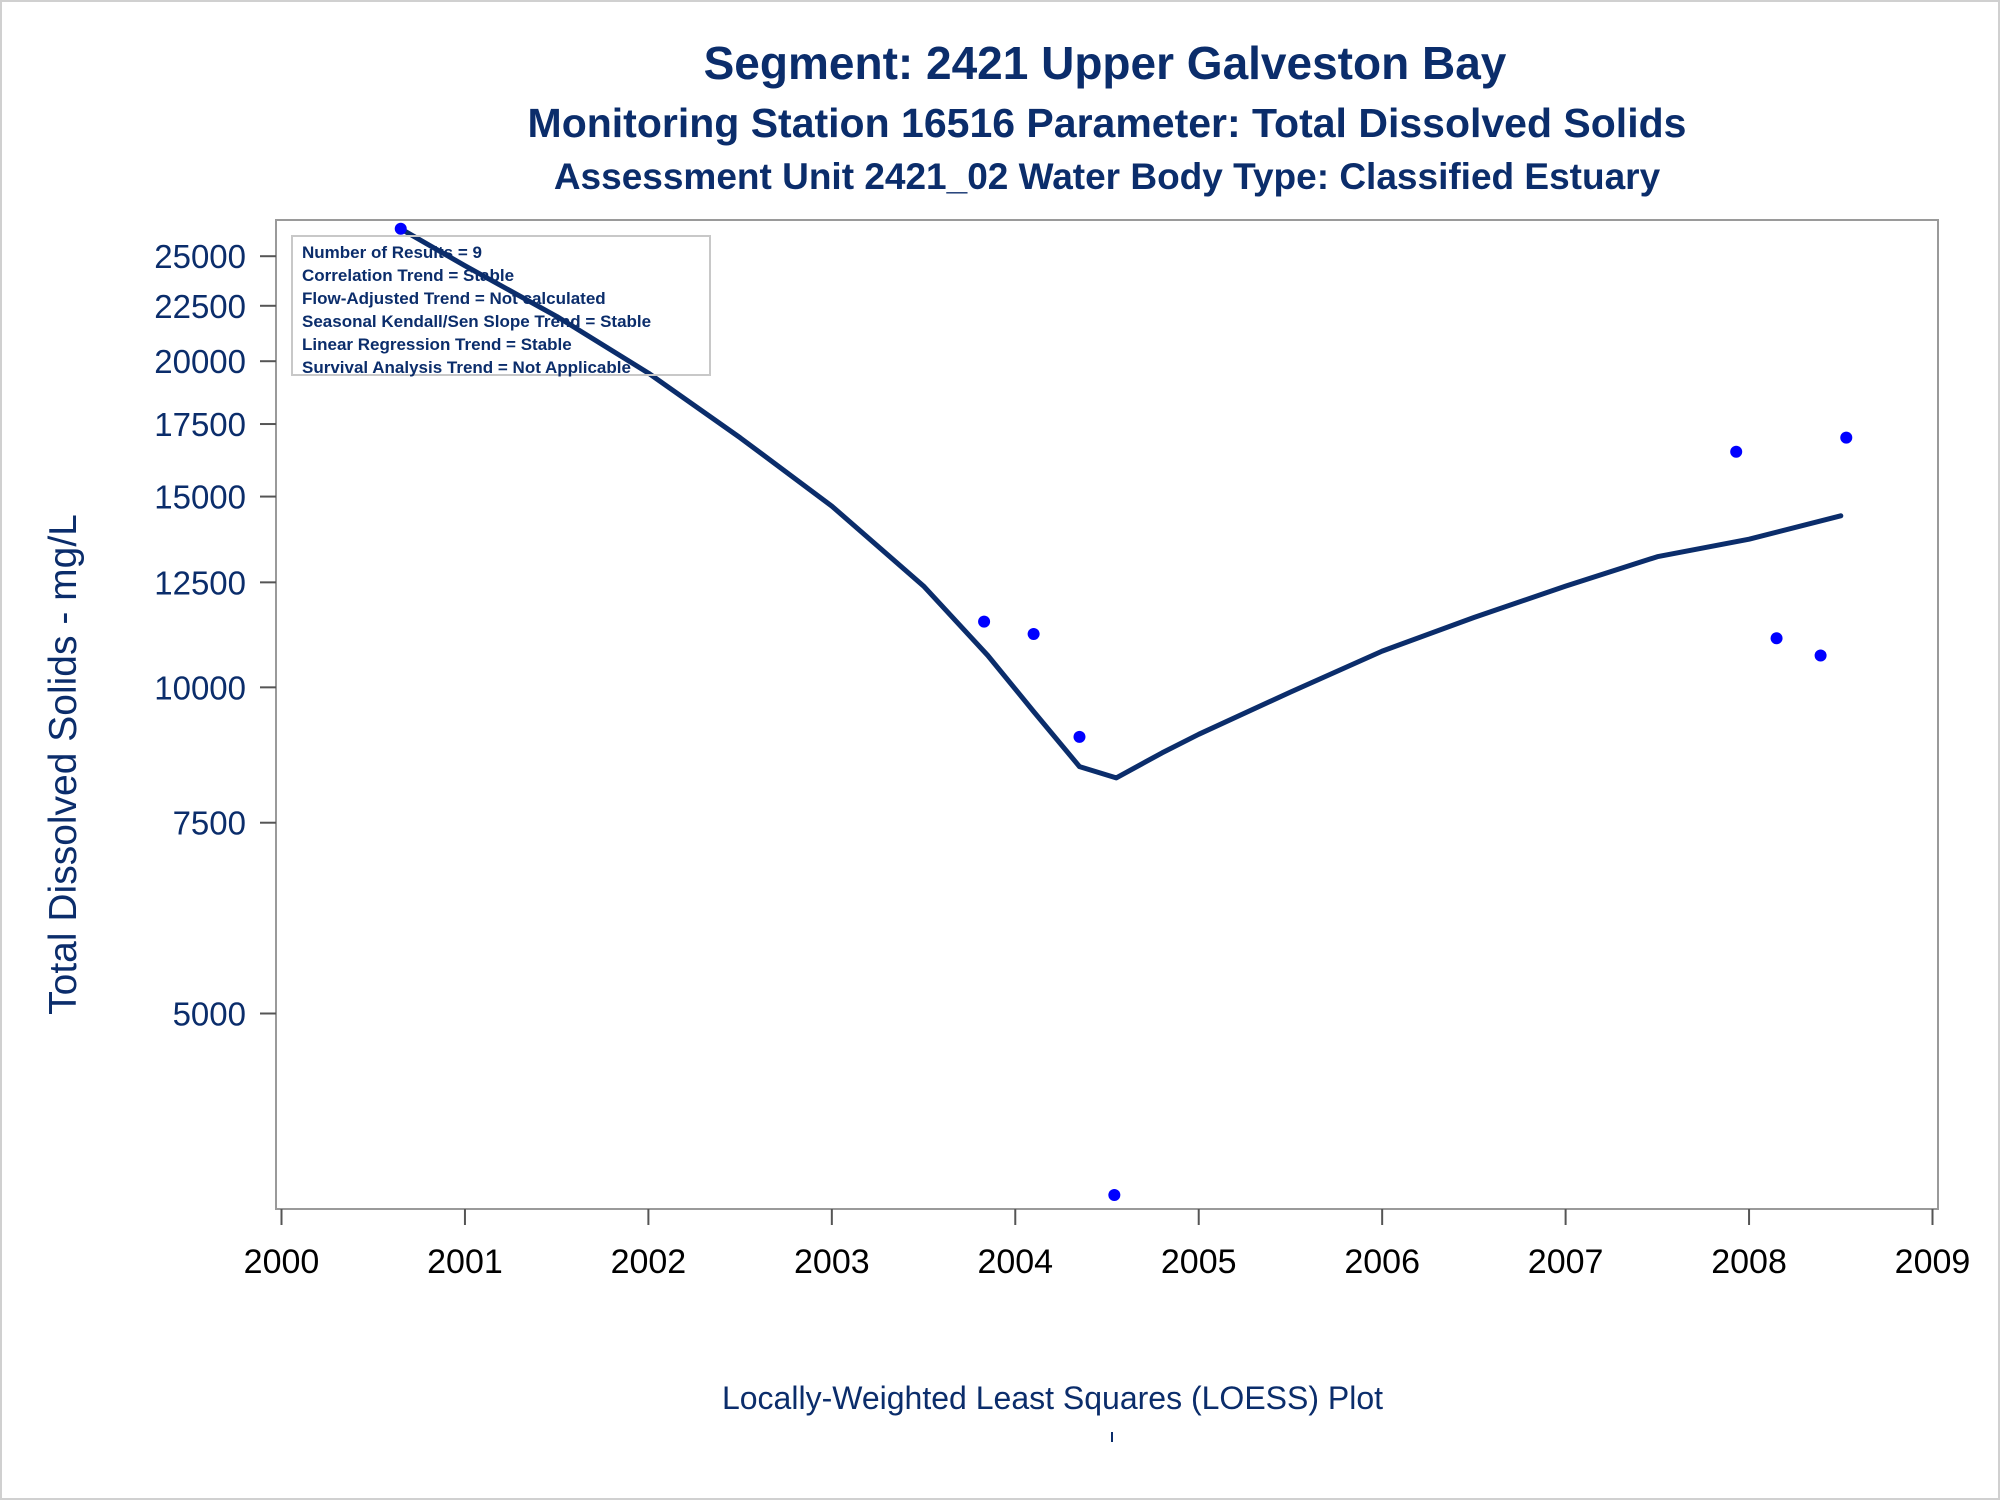 This screenshot has height=1500, width=2000. What do you see at coordinates (200, 361) in the screenshot?
I see `y-tick-label: 20000` at bounding box center [200, 361].